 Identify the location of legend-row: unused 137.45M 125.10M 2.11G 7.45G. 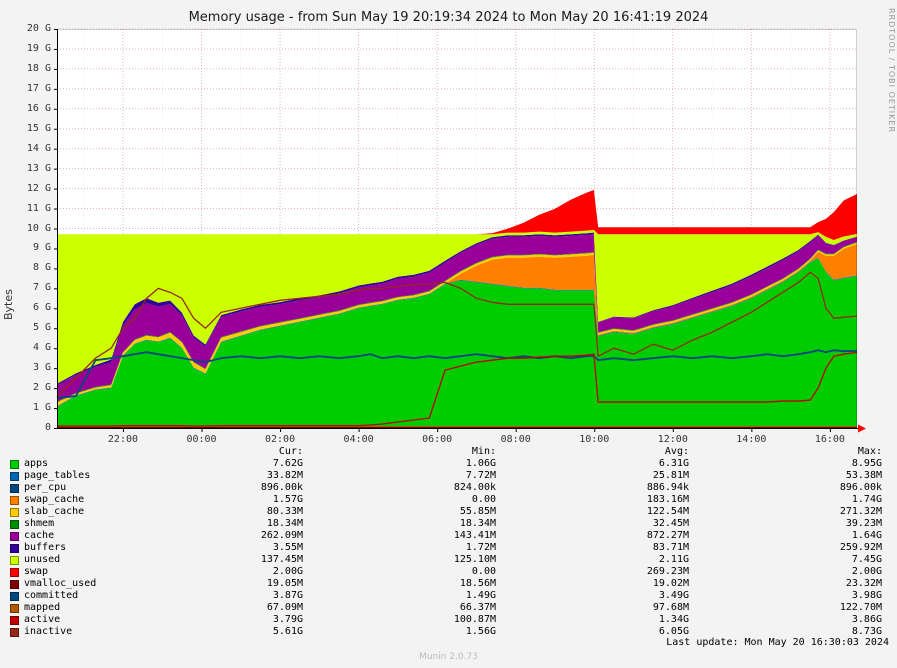
(447, 560).